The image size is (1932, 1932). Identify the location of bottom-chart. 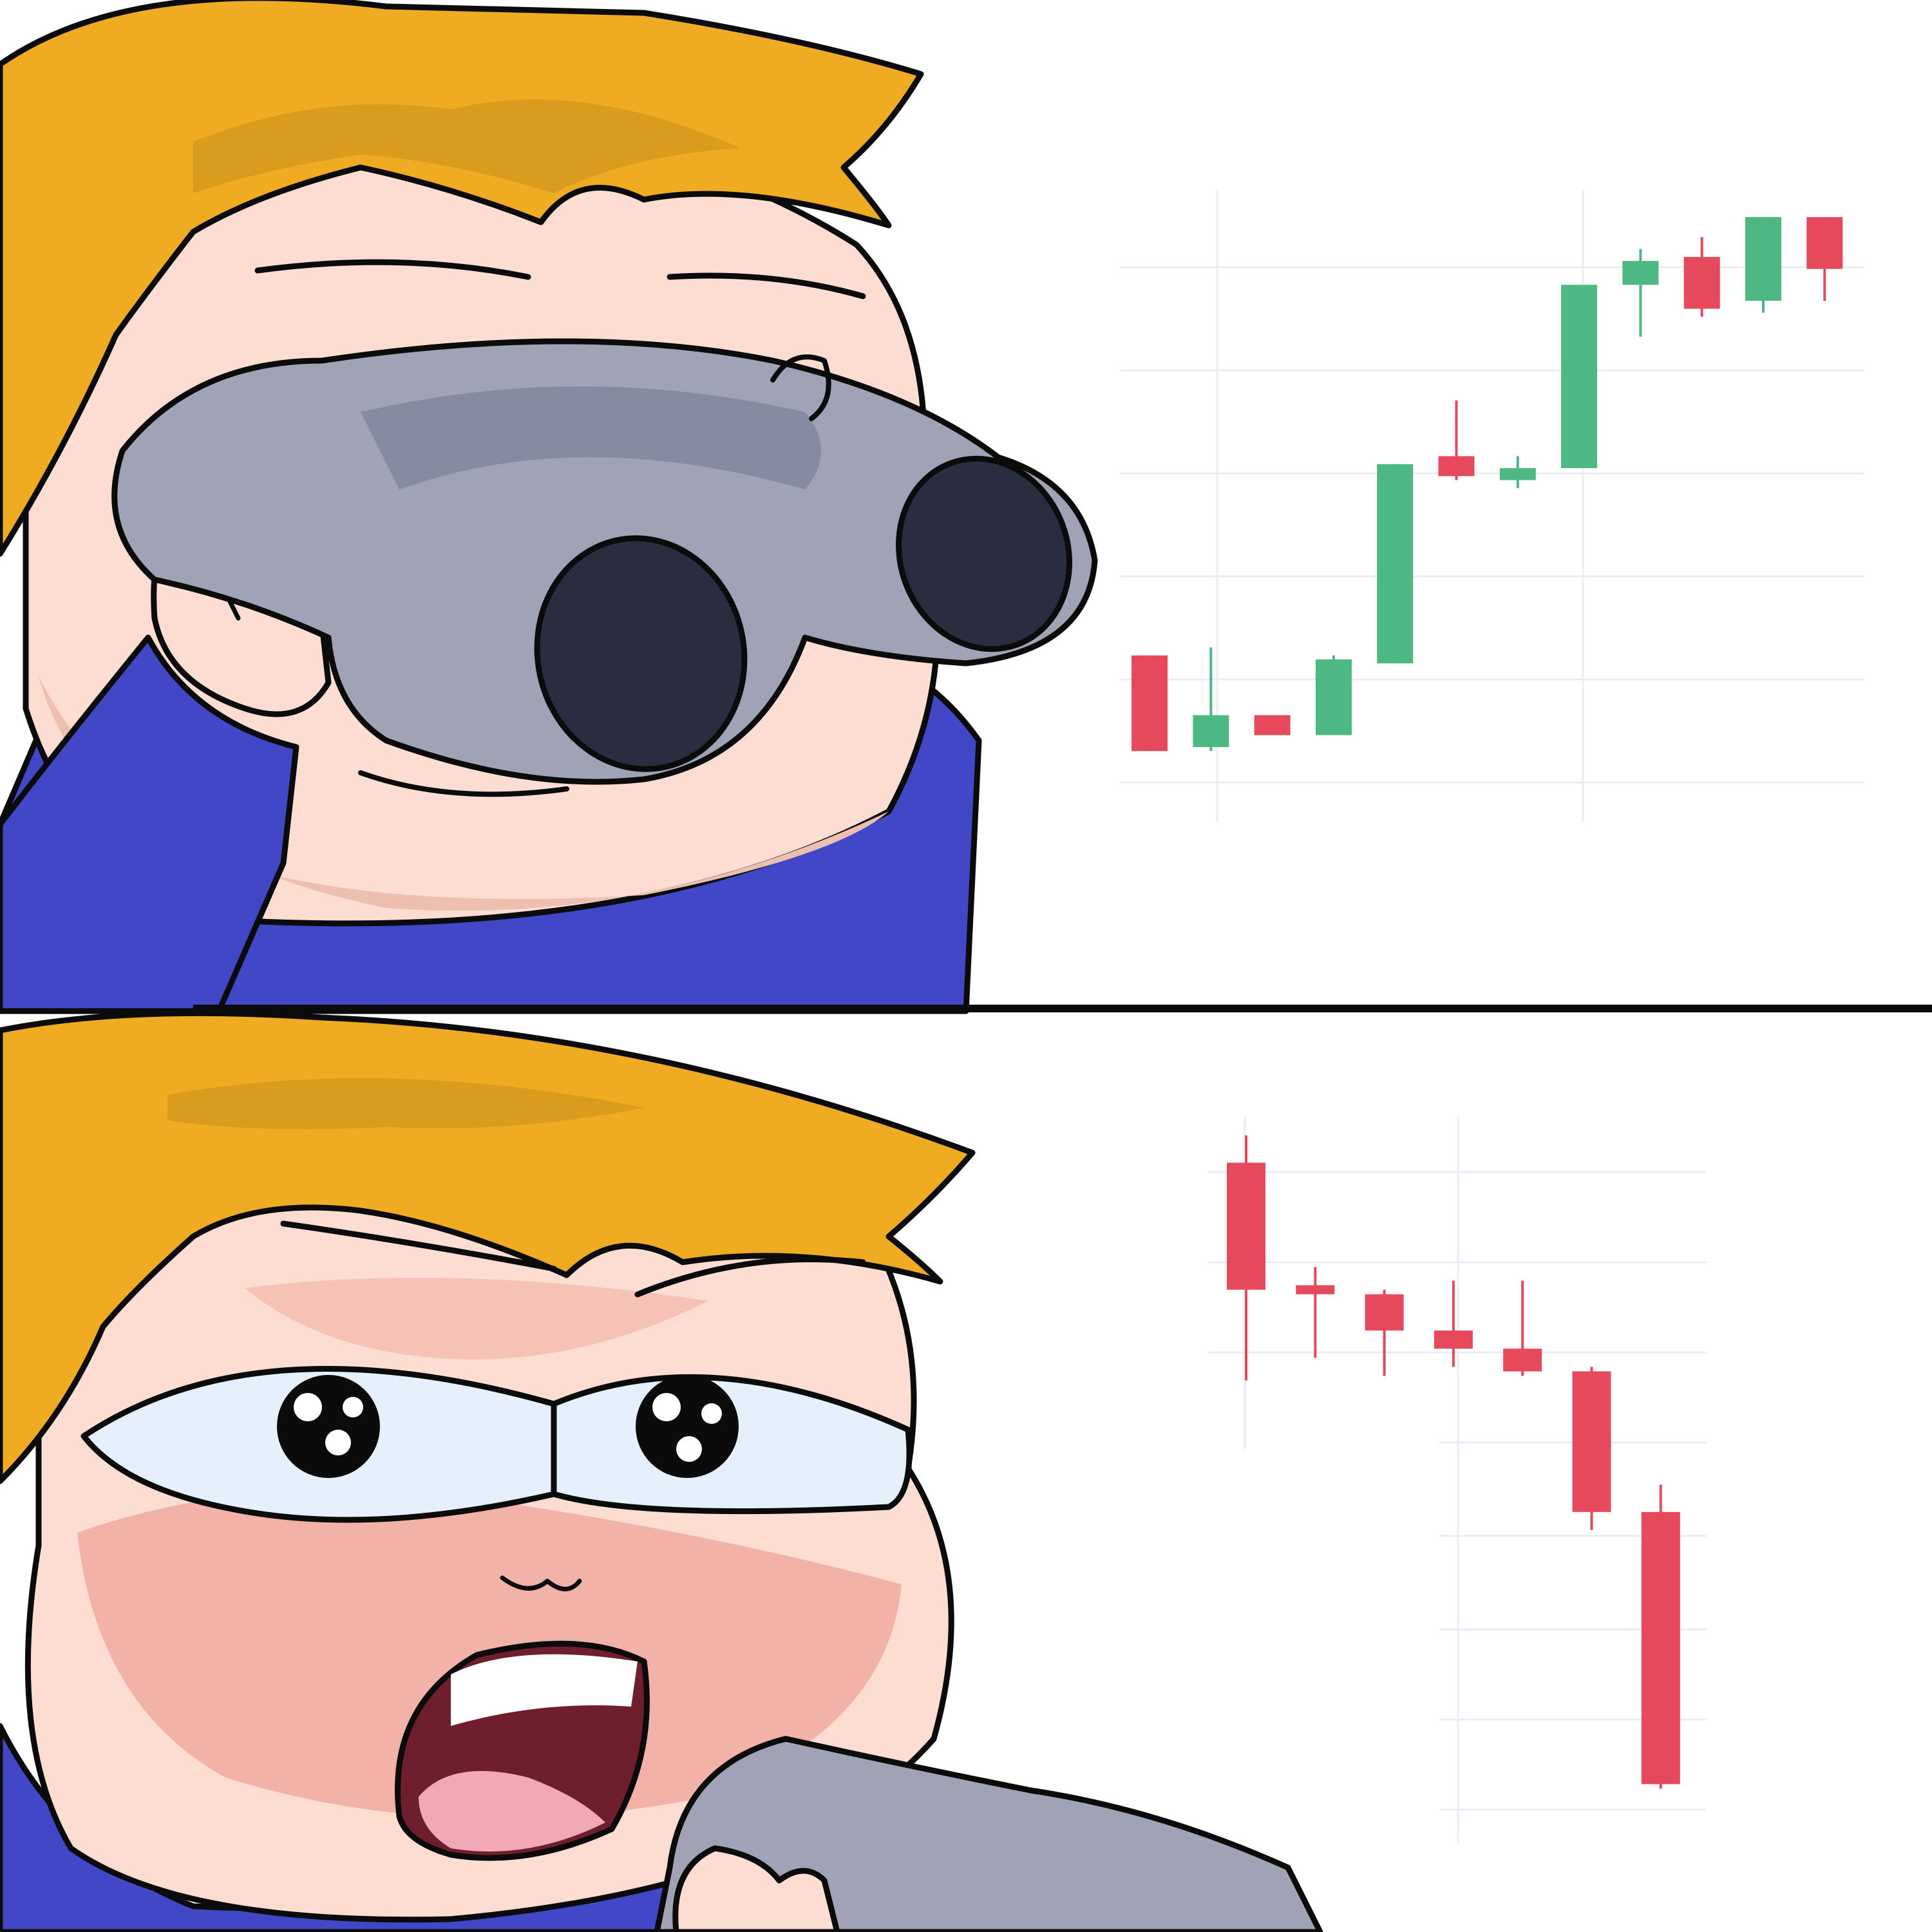
(1457, 1480).